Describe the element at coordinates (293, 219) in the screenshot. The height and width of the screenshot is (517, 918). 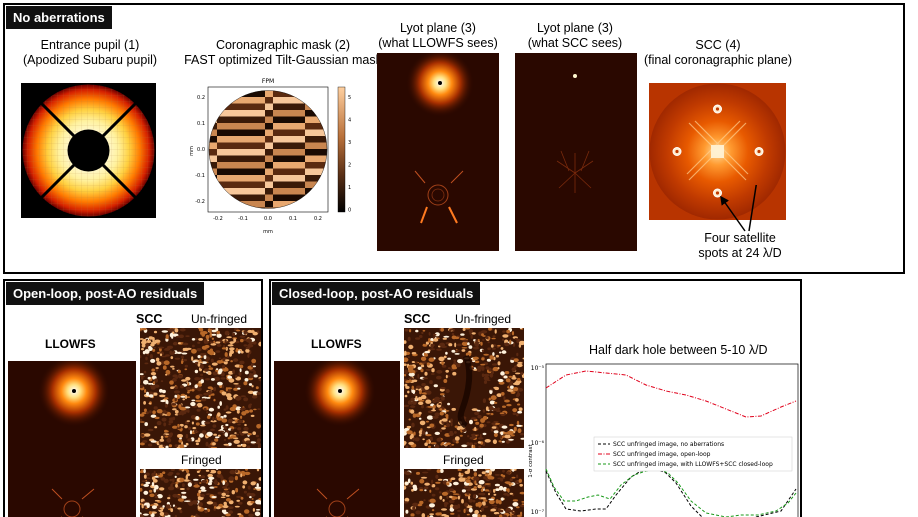
I see `mask-xtick: 0.1` at that location.